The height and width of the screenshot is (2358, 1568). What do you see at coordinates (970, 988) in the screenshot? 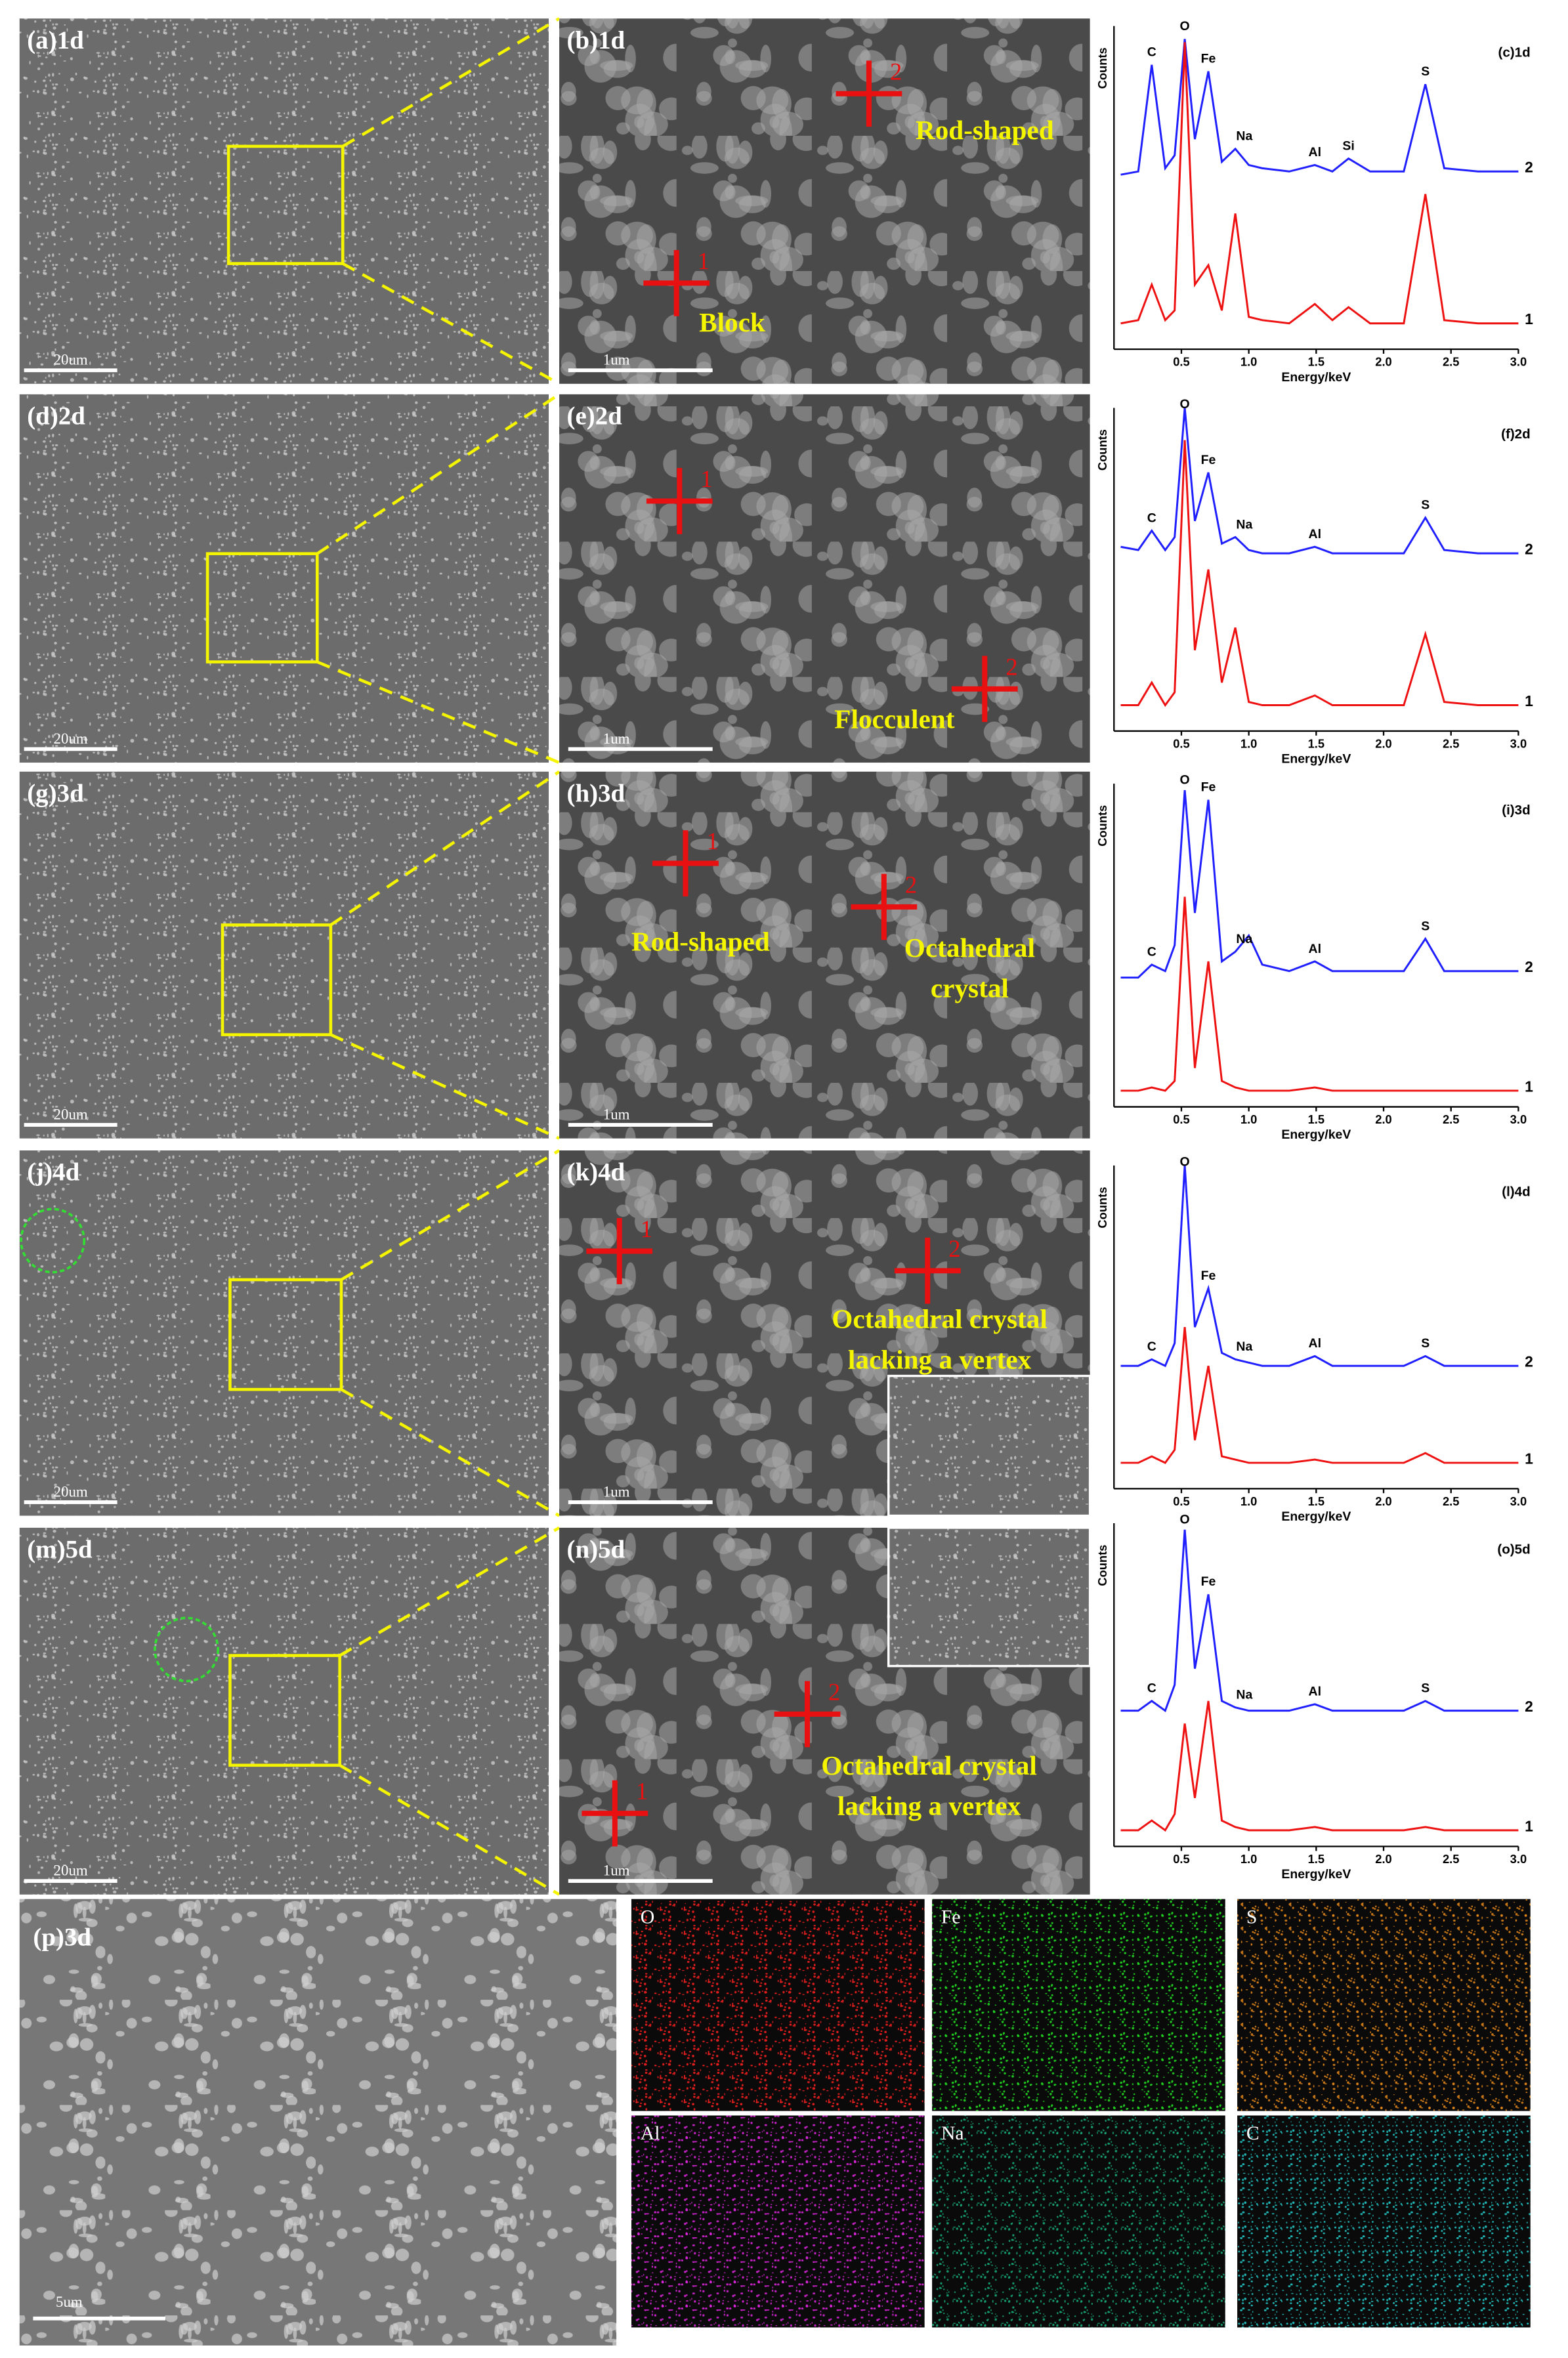
I see `annotation: crystal` at bounding box center [970, 988].